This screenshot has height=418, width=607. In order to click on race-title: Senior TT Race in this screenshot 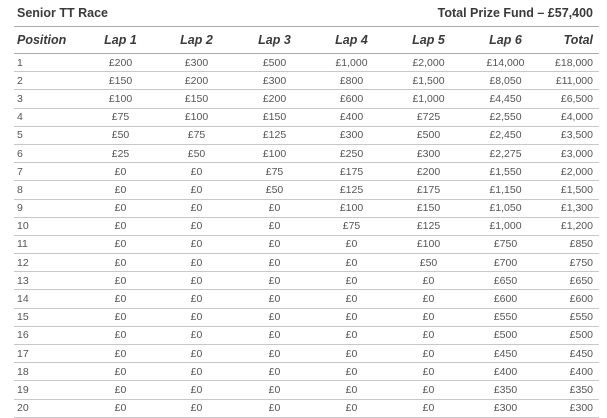, I will do `click(62, 13)`.